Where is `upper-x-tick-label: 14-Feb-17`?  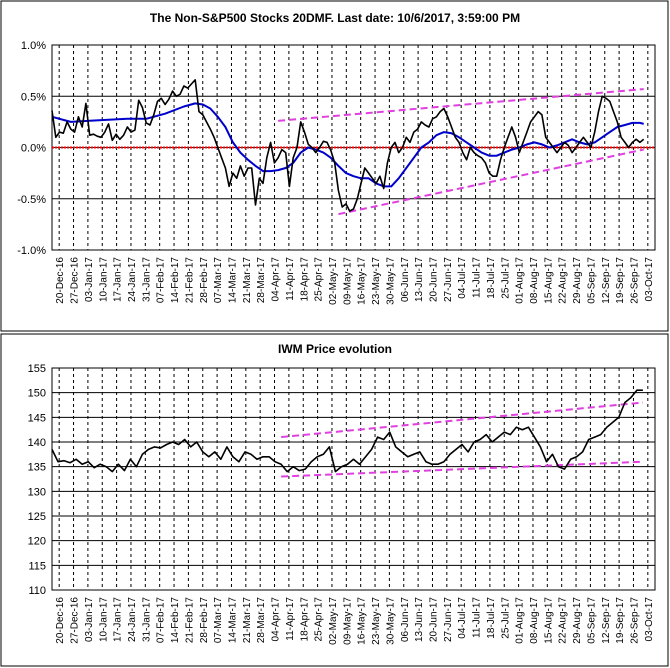 upper-x-tick-label: 14-Feb-17 is located at coordinates (175, 280).